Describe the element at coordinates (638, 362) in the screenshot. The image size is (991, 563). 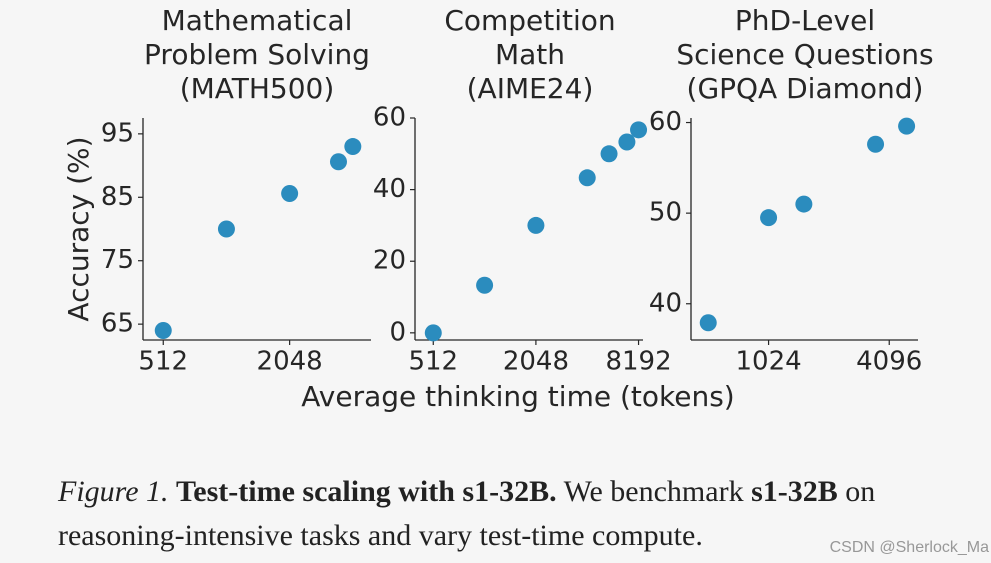
I see `x-tick-label: 8192` at that location.